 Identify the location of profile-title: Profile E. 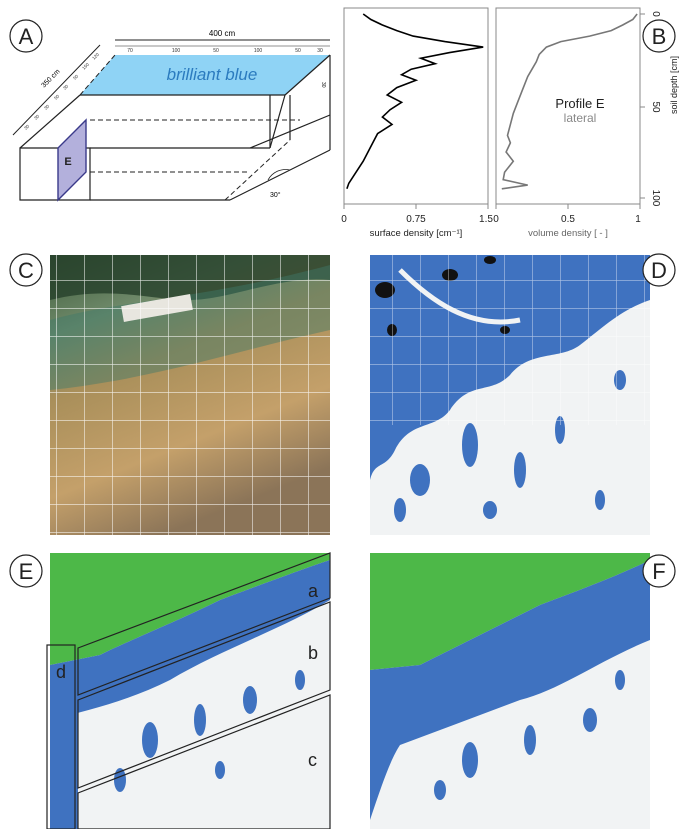
(579, 103).